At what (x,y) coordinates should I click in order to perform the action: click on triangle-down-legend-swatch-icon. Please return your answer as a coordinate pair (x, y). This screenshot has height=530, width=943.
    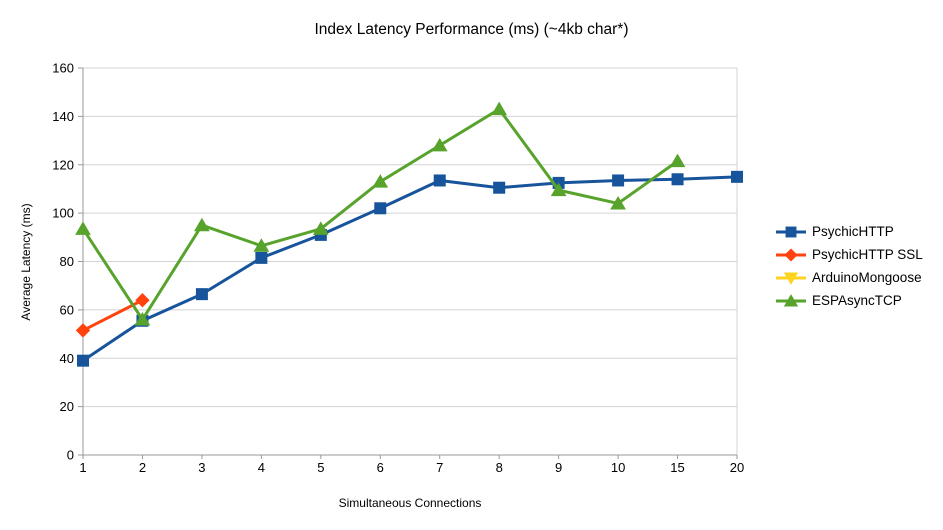
    Looking at the image, I should click on (791, 278).